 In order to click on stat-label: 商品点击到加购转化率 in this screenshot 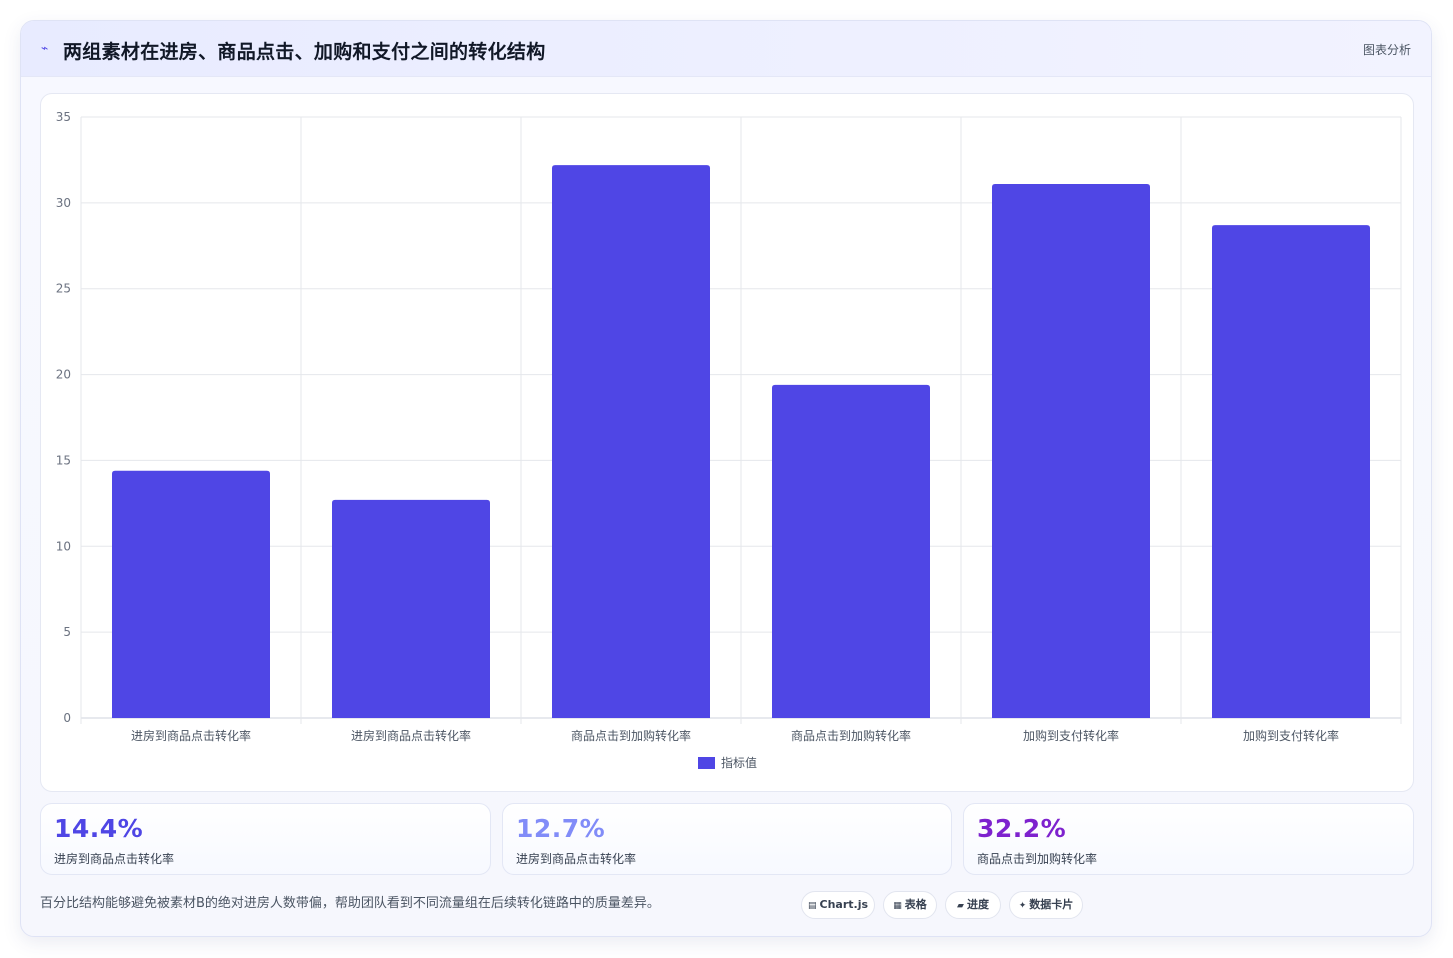, I will do `click(1037, 859)`.